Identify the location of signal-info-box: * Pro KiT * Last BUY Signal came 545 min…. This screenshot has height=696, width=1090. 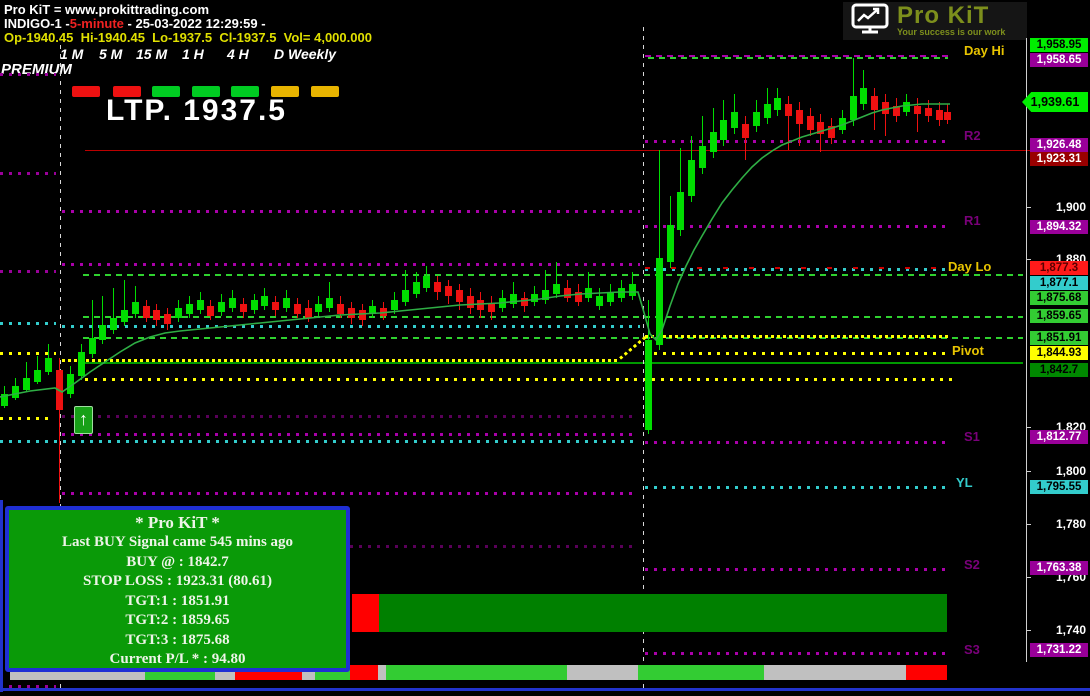
(177, 589).